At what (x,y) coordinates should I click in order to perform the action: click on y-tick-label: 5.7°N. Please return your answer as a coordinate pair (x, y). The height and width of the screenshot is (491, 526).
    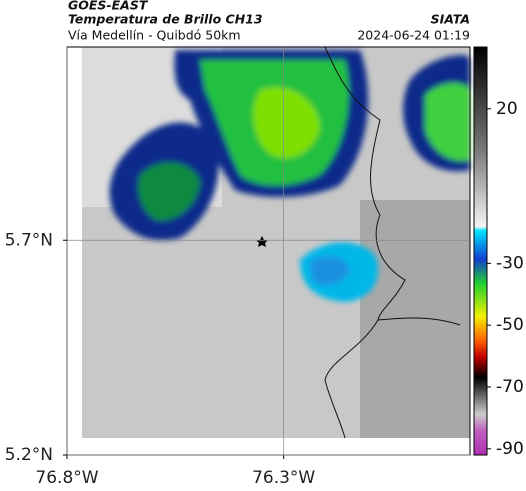
    Looking at the image, I should click on (29, 240).